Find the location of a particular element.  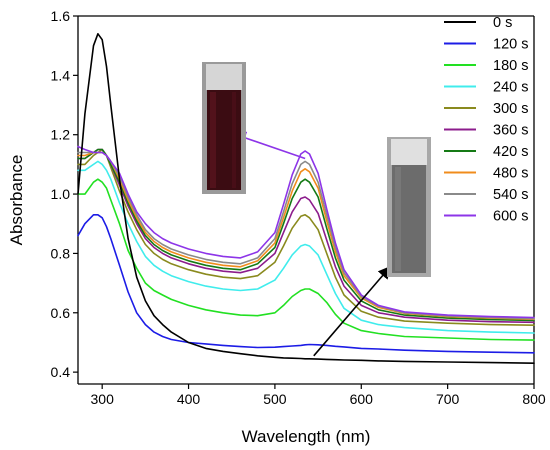

legend-label: 540 s is located at coordinates (510, 195).